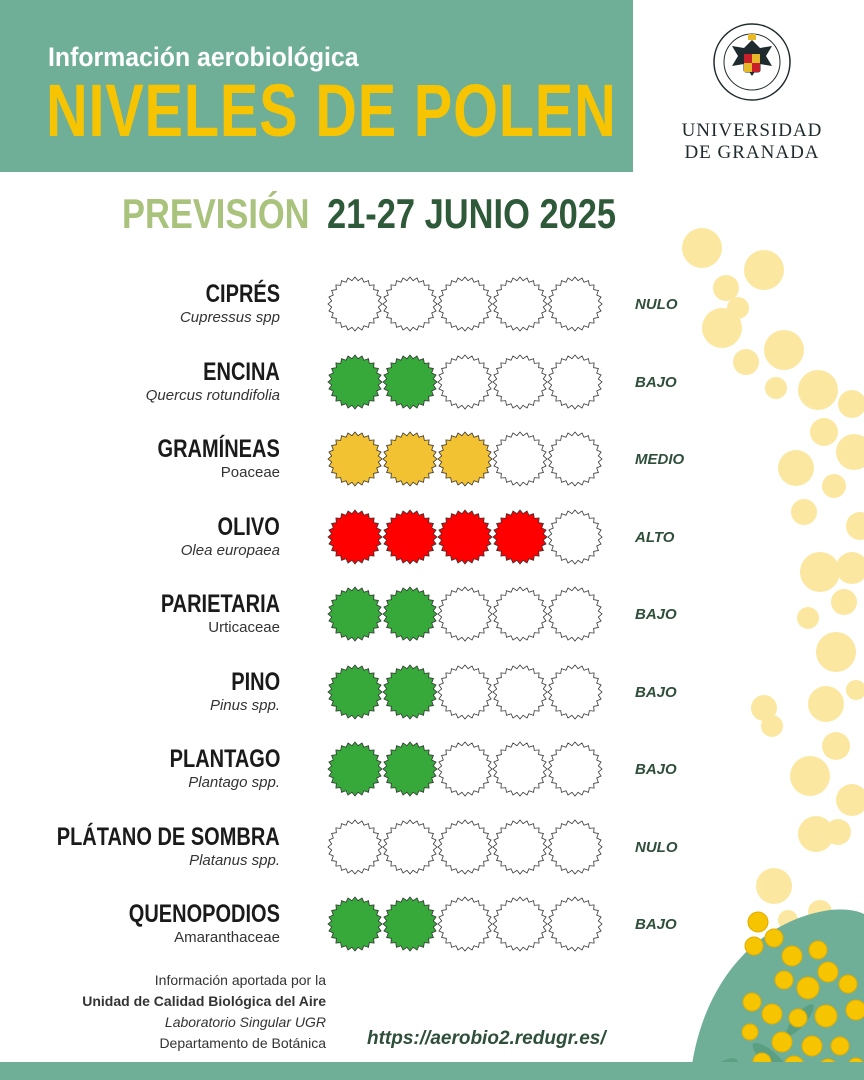 The width and height of the screenshot is (864, 1080). I want to click on credit-line-2: Unidad de Calidad Biológica del Aire, so click(204, 1001).